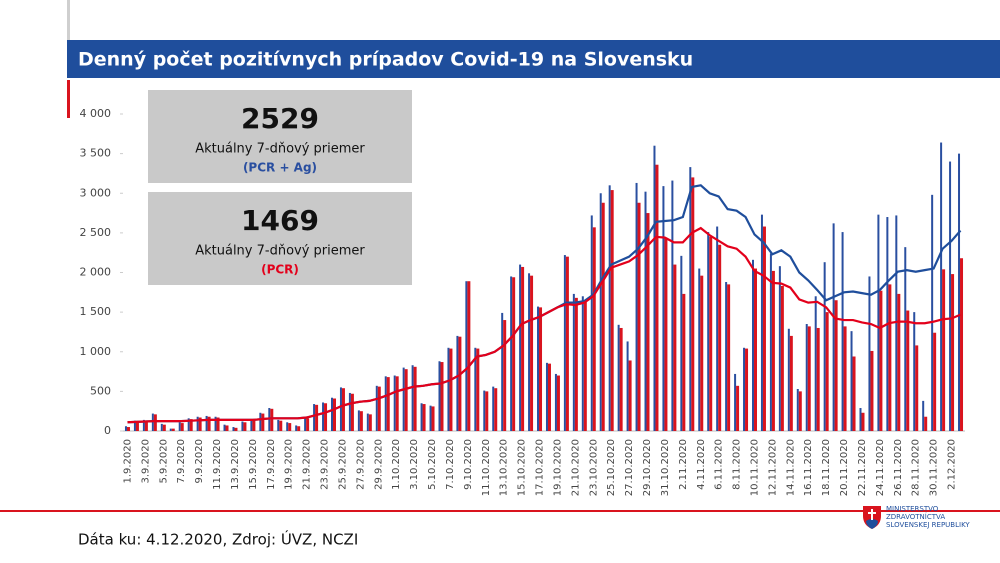 This screenshot has height=563, width=1000. What do you see at coordinates (647, 467) in the screenshot?
I see `x-tick-label: 29.10.2020` at bounding box center [647, 467].